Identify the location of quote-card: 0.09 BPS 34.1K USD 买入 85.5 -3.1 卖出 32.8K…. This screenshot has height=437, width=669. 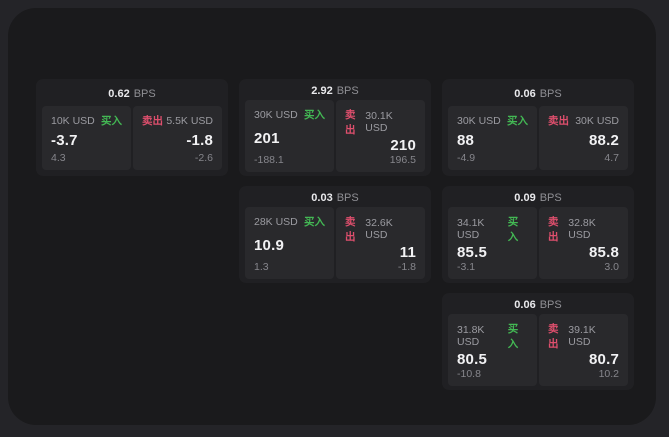
(538, 234).